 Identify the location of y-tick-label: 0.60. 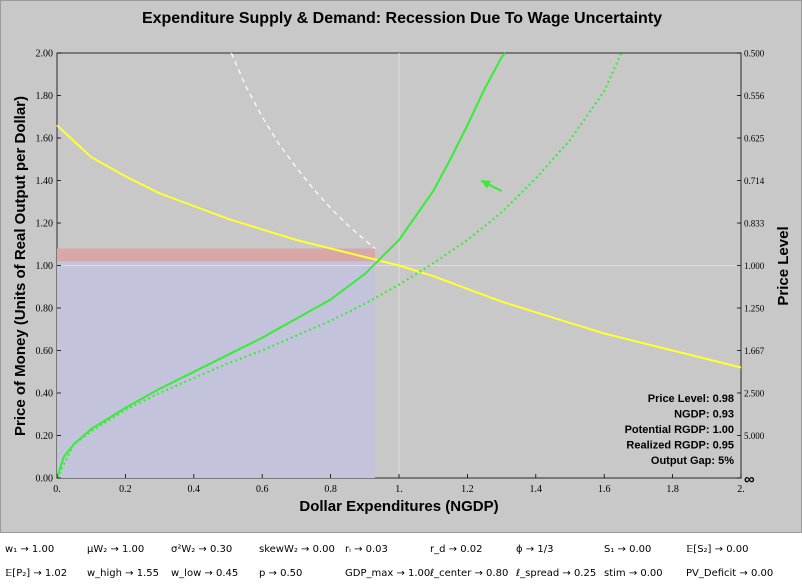
(45, 351).